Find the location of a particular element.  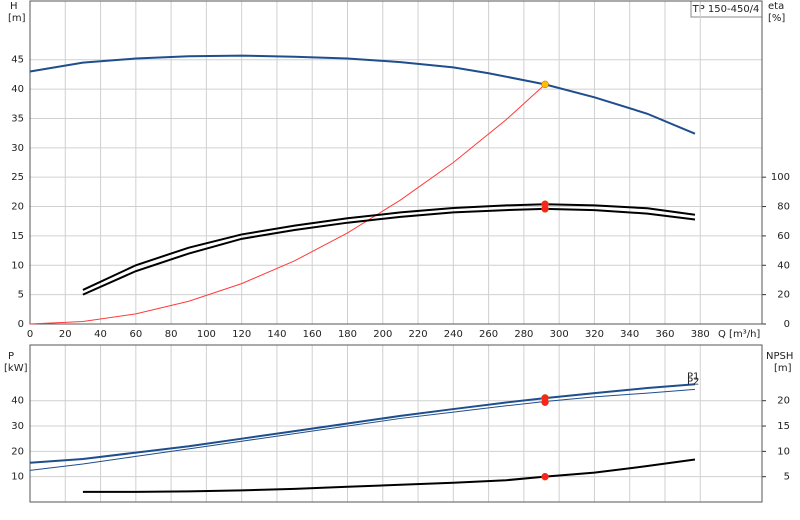

series-label: P2 is located at coordinates (693, 381).